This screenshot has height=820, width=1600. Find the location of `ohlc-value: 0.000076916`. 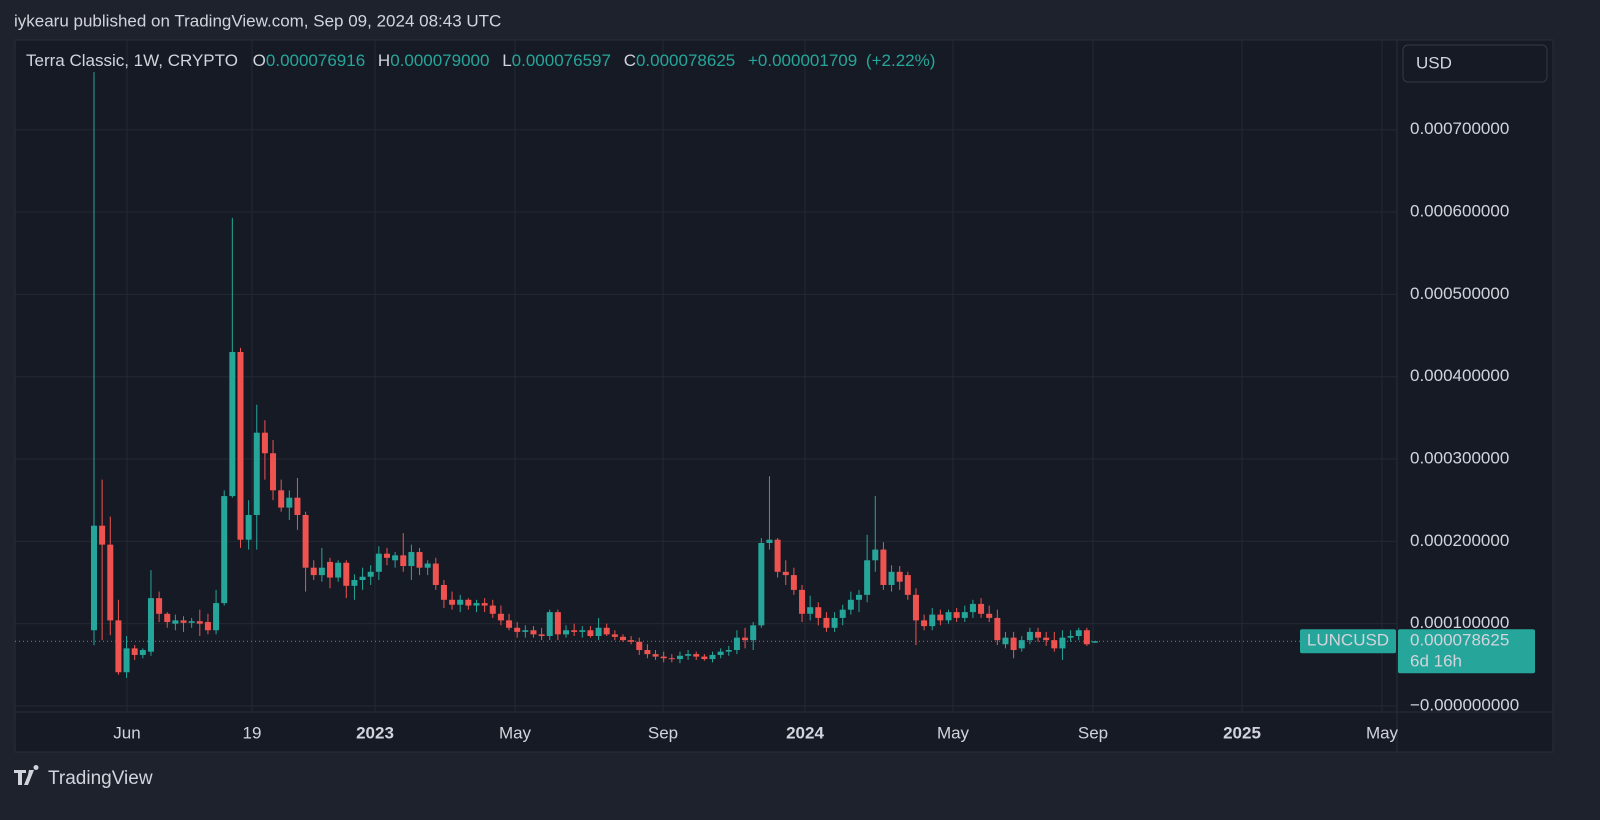

ohlc-value: 0.000076916 is located at coordinates (315, 60).